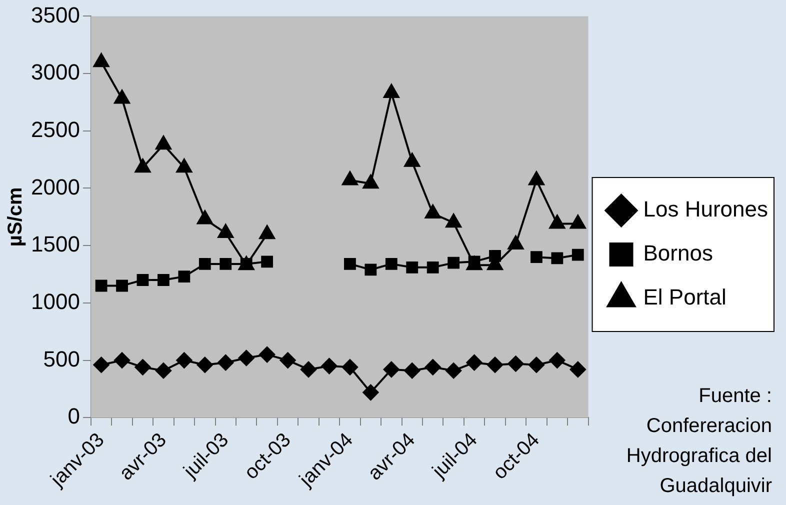  What do you see at coordinates (684, 297) in the screenshot?
I see `legend-label: El Portal` at bounding box center [684, 297].